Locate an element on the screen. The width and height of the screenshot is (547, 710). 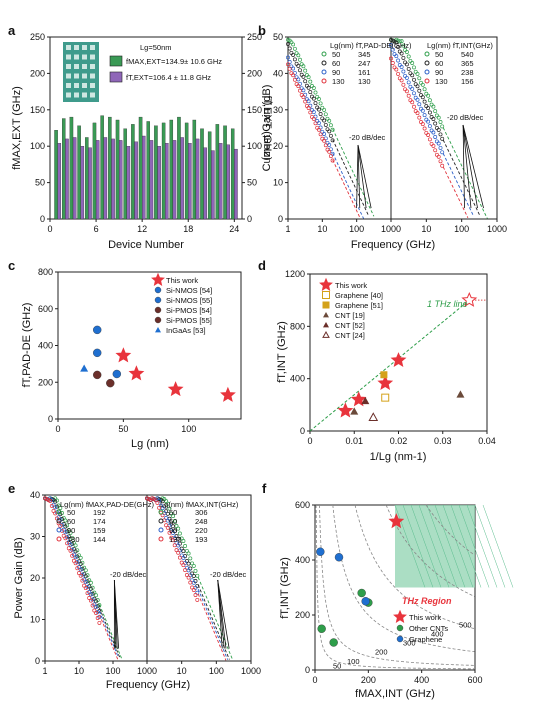
slope-arrow is located at coordinates (470, 166).